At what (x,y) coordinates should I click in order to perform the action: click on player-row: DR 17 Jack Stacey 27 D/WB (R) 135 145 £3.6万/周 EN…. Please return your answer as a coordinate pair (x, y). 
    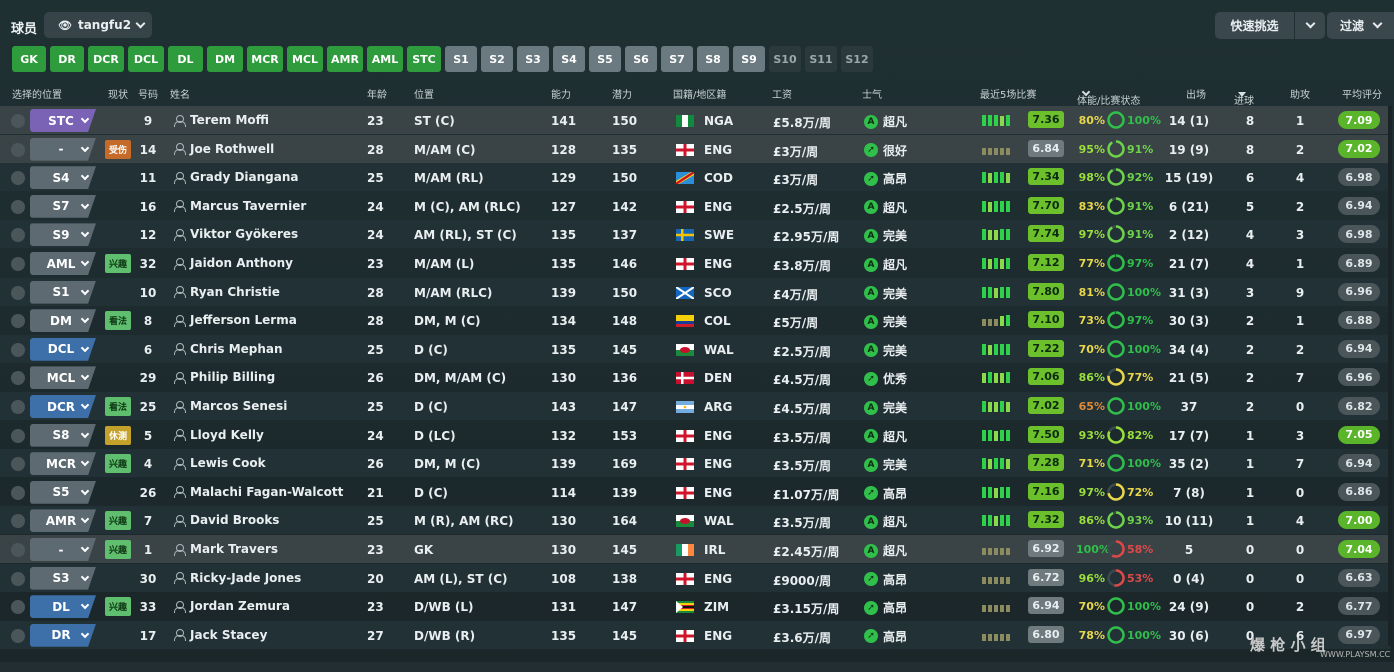
    Looking at the image, I should click on (695, 634).